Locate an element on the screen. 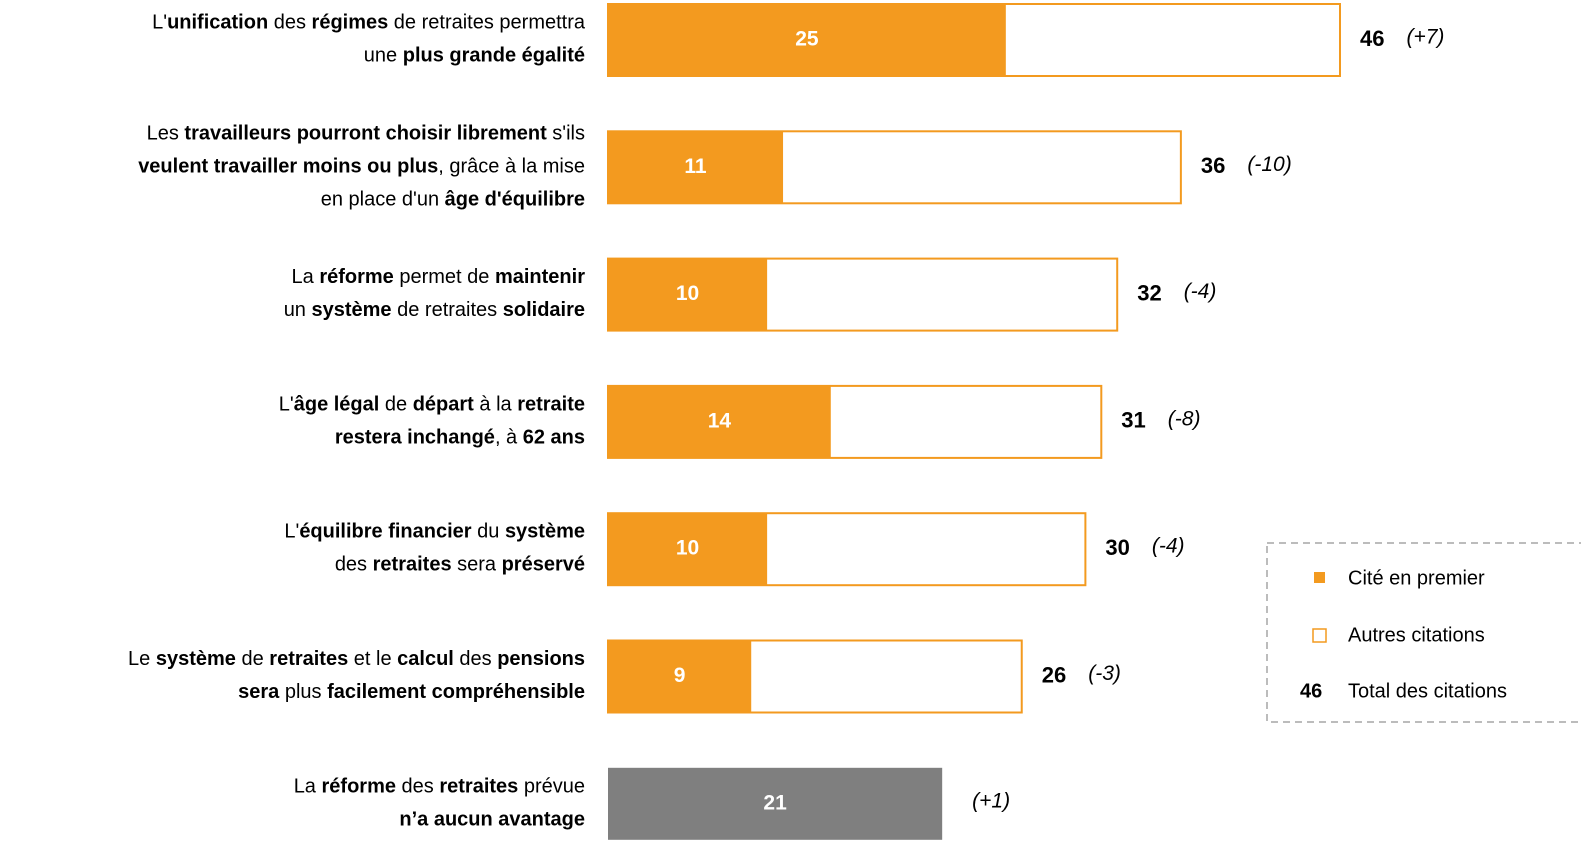  category-label: des retraites sera préservé is located at coordinates (460, 565).